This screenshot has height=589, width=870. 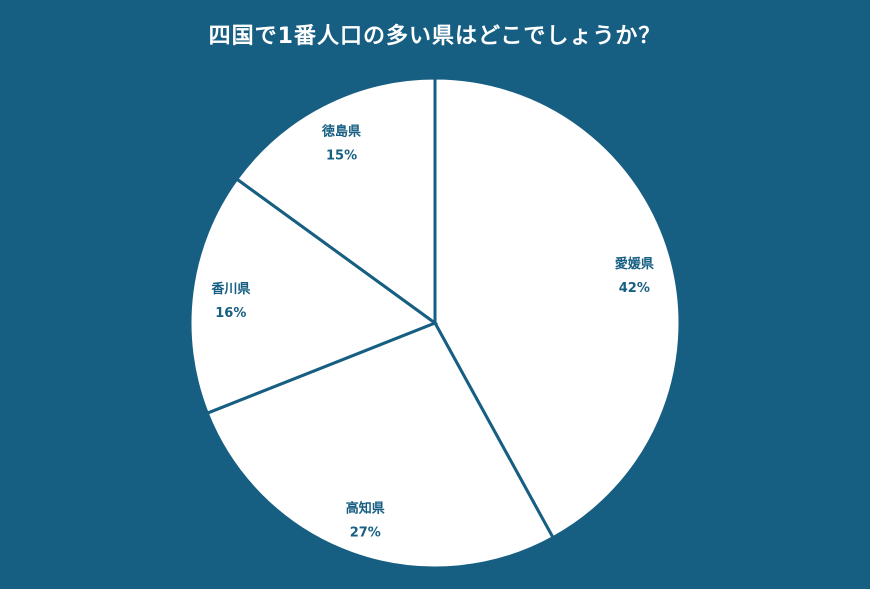 What do you see at coordinates (365, 533) in the screenshot?
I see `slice-value-label: 27%` at bounding box center [365, 533].